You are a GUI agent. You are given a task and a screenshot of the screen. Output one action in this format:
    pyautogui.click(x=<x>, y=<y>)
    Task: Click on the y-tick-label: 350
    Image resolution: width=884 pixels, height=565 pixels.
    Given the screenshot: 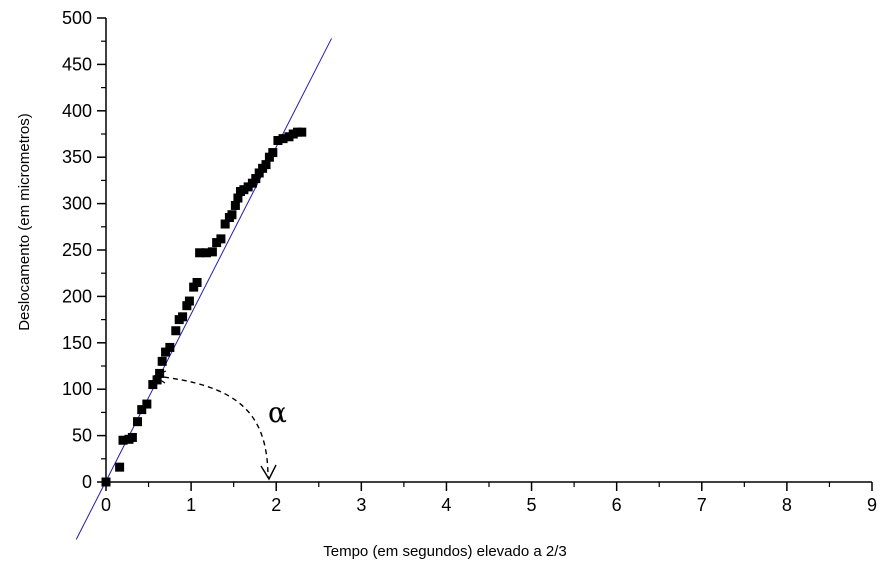 What is the action you would take?
    pyautogui.click(x=77, y=157)
    